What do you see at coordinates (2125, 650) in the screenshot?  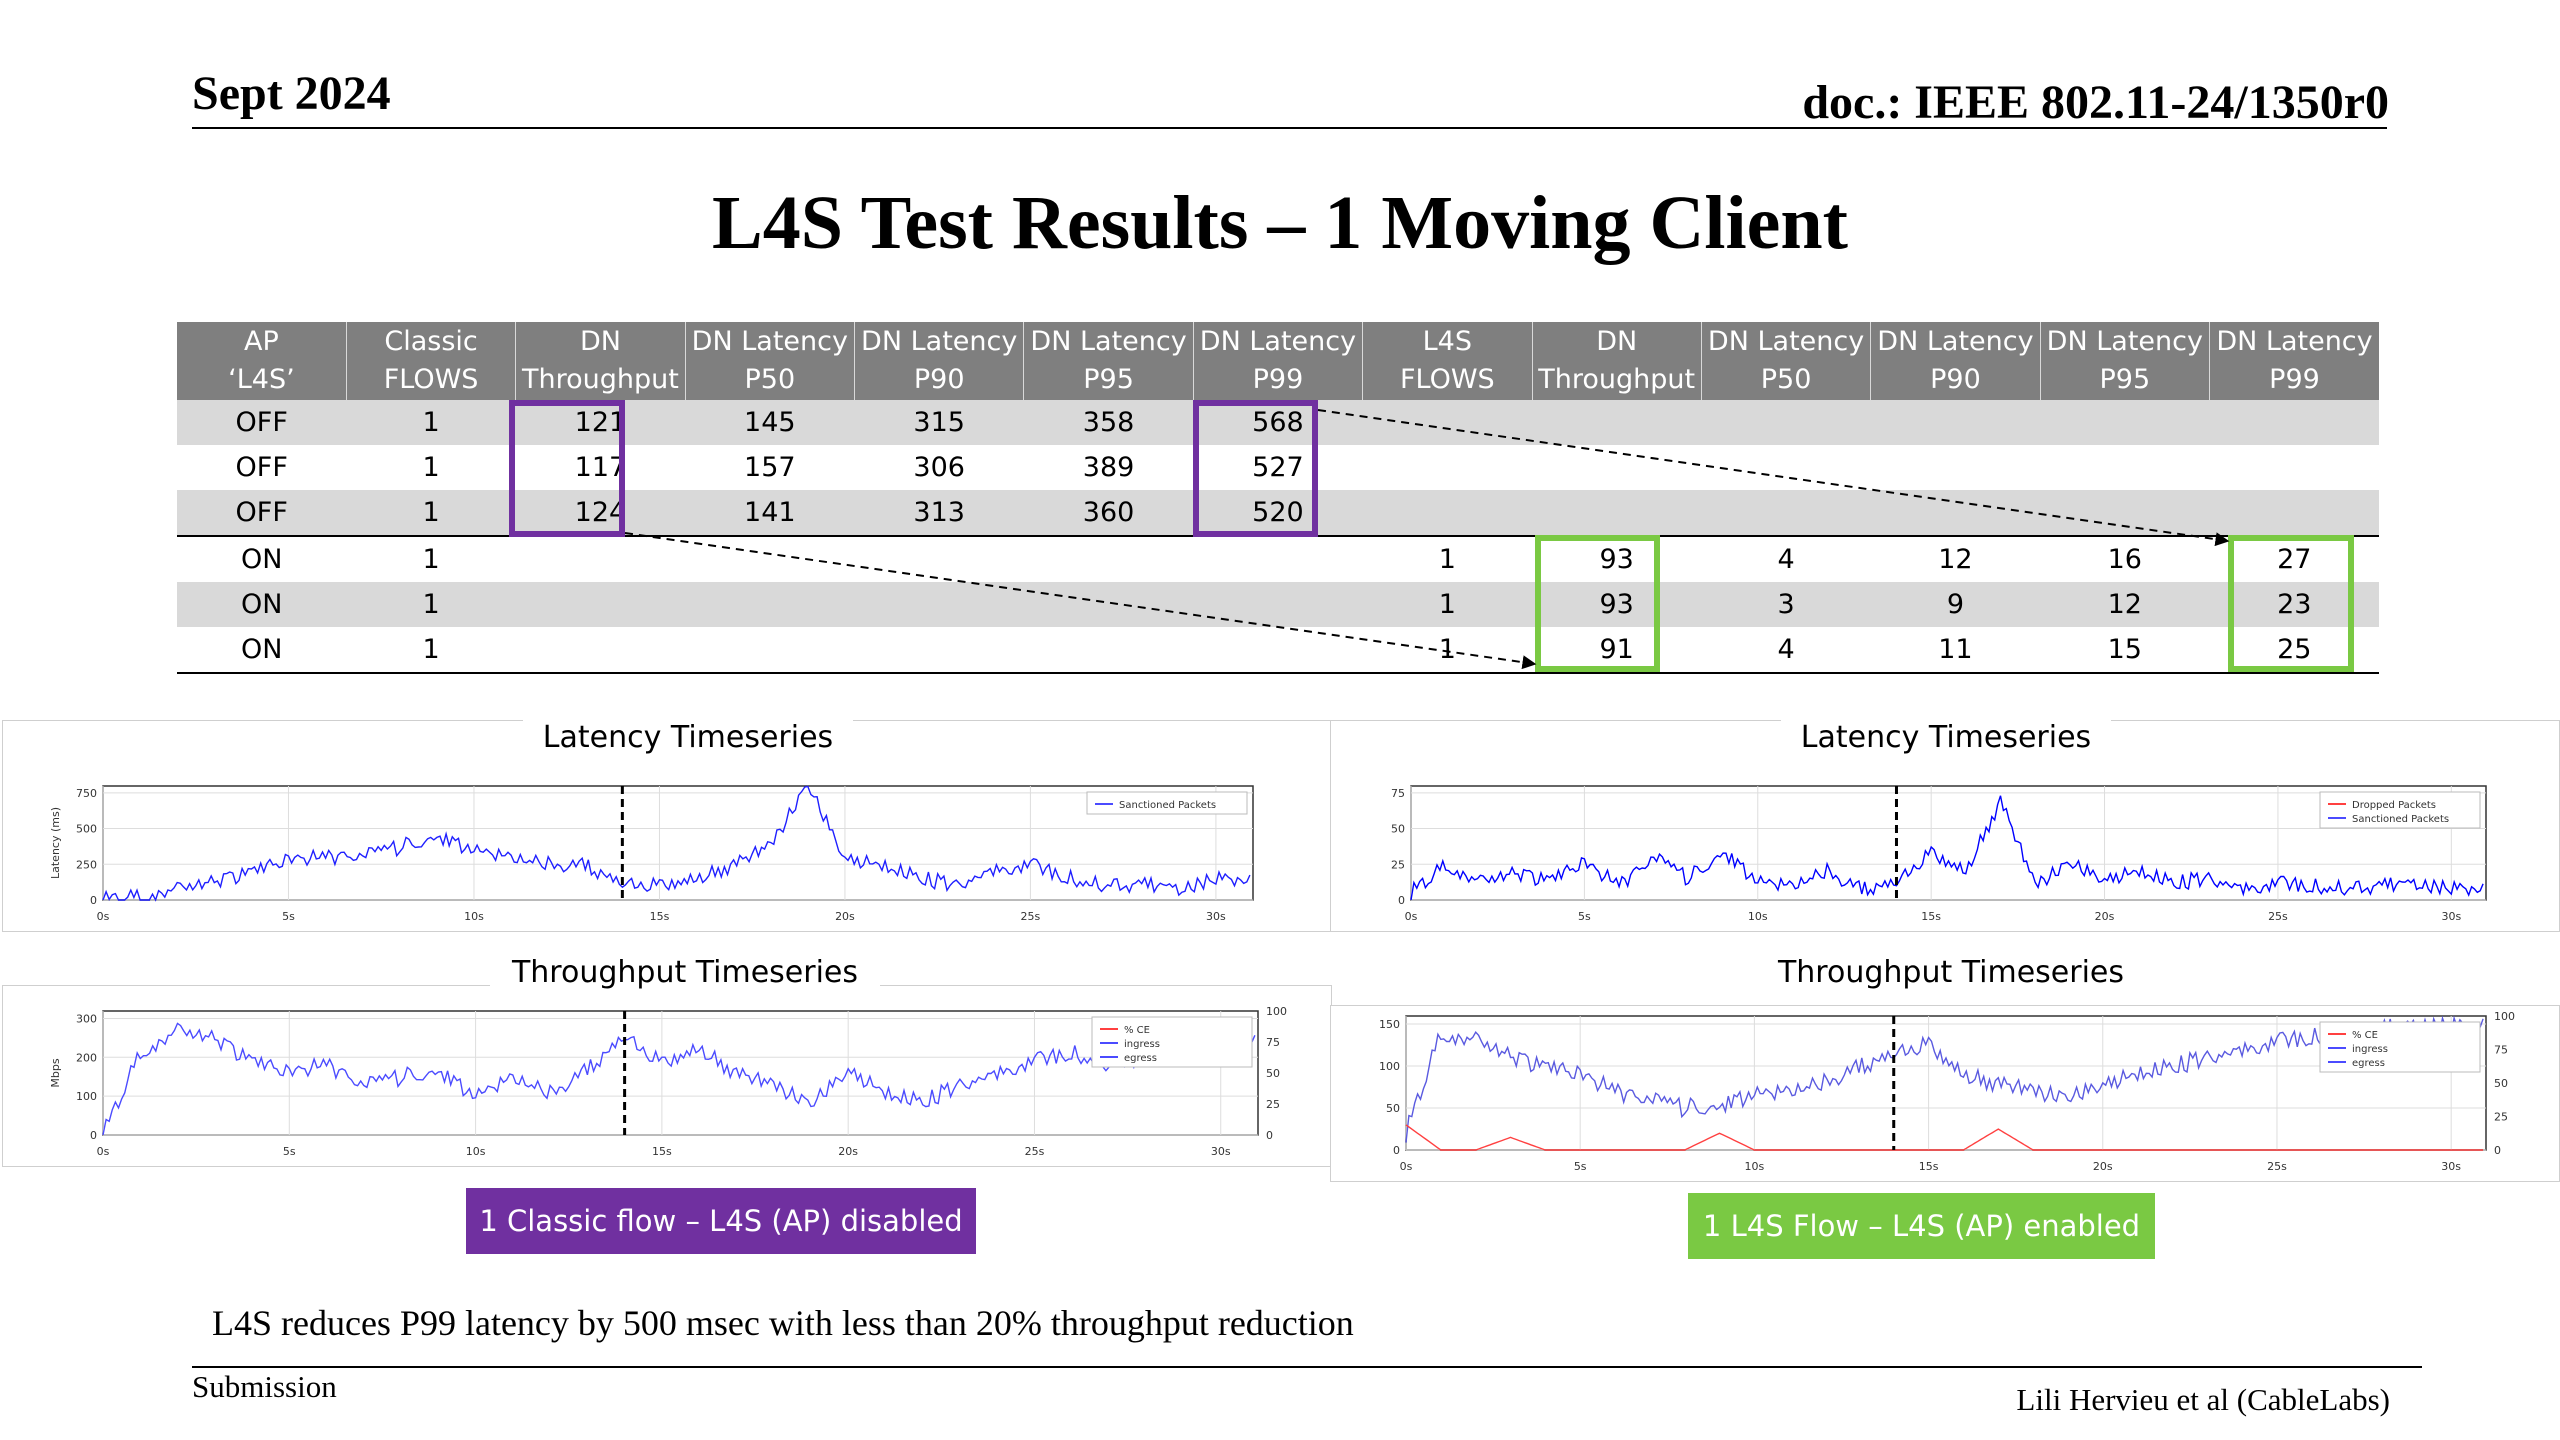 I see `table-cell: 15` at bounding box center [2125, 650].